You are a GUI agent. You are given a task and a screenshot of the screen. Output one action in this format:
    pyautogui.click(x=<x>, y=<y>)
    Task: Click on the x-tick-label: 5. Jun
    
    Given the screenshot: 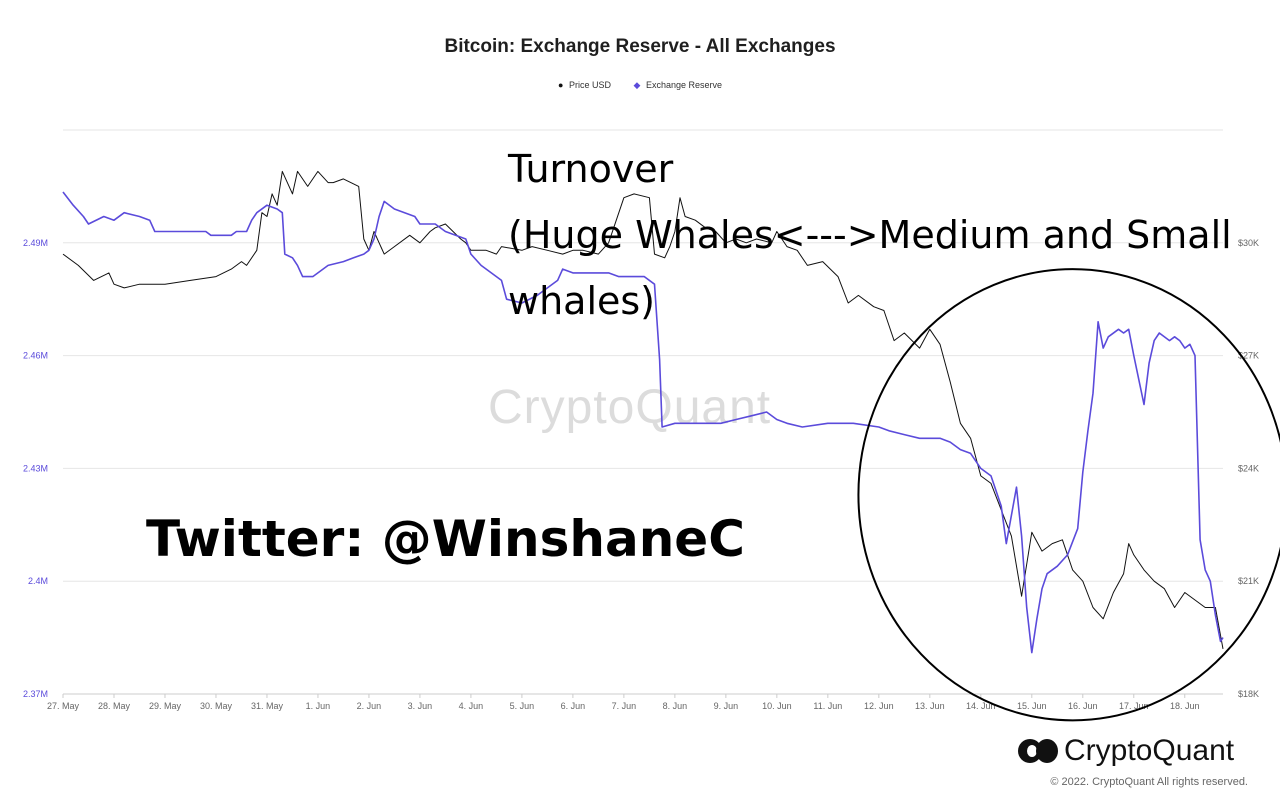 What is the action you would take?
    pyautogui.click(x=522, y=706)
    